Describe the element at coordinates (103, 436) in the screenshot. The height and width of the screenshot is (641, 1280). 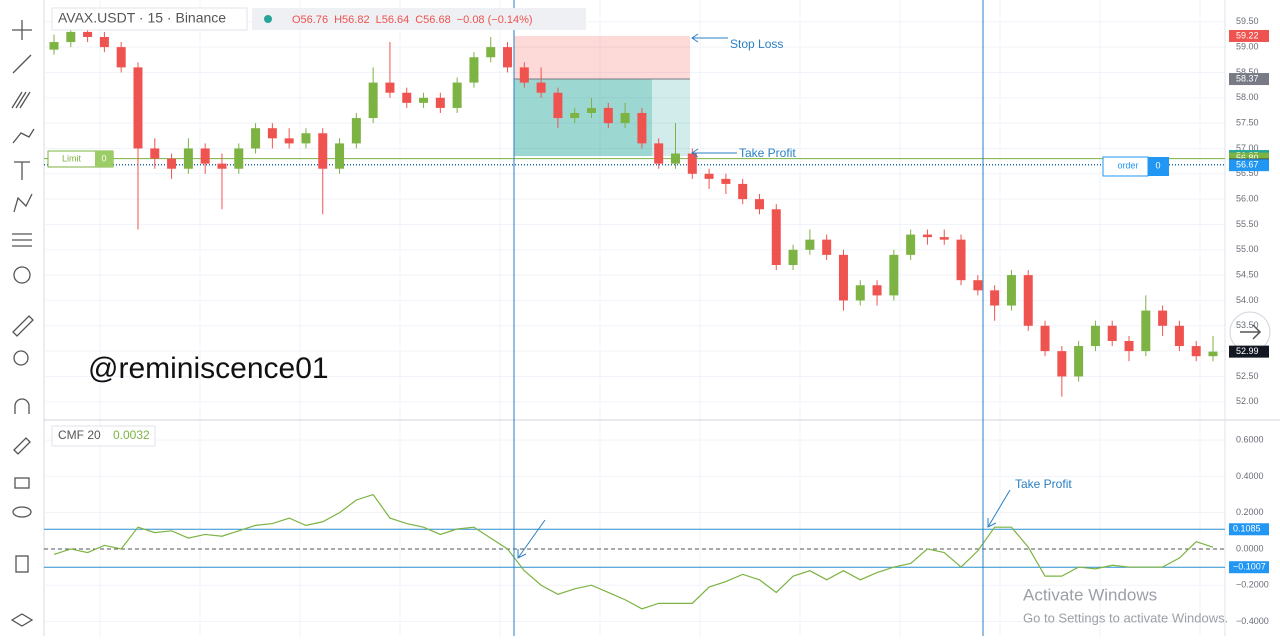
I see `indicator-legend` at that location.